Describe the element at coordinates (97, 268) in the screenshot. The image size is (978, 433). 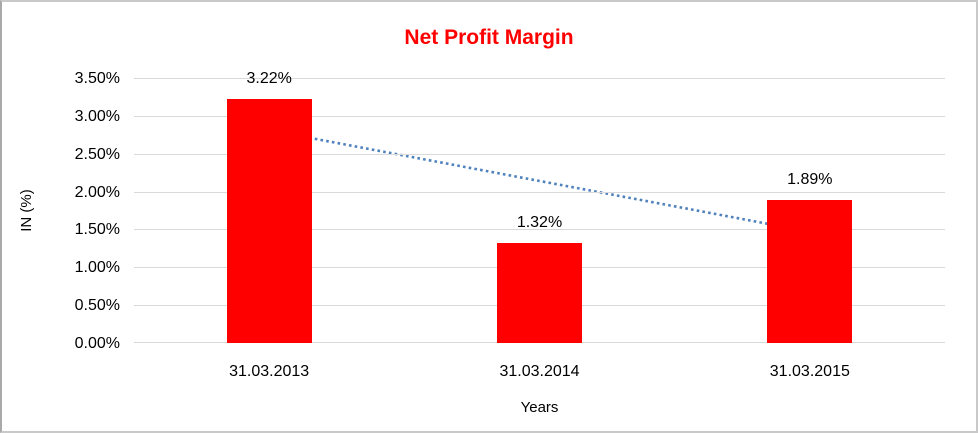
I see `y-tick-label: 1.00%` at that location.